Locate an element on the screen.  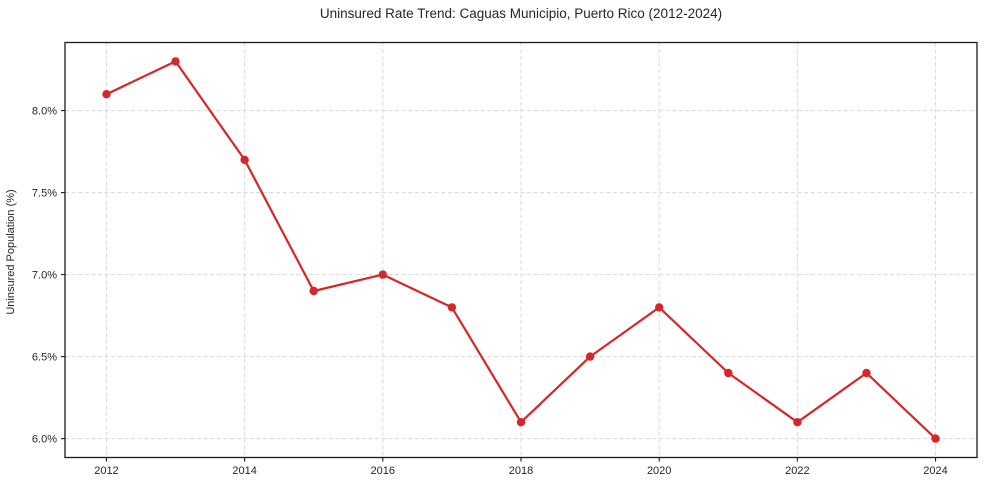
x-tick-label: 2022 is located at coordinates (797, 471).